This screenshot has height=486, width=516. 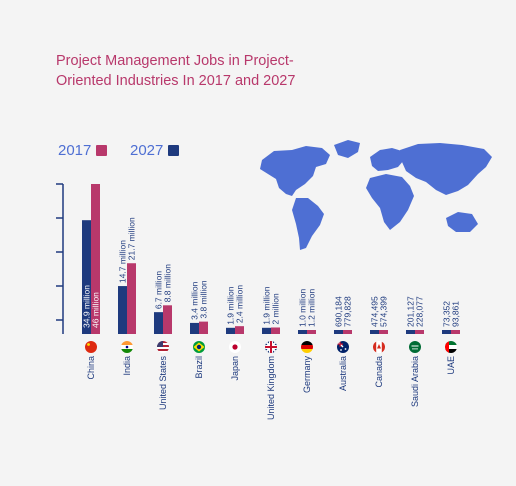 What do you see at coordinates (96, 310) in the screenshot?
I see `value-label-2017: 46 million` at bounding box center [96, 310].